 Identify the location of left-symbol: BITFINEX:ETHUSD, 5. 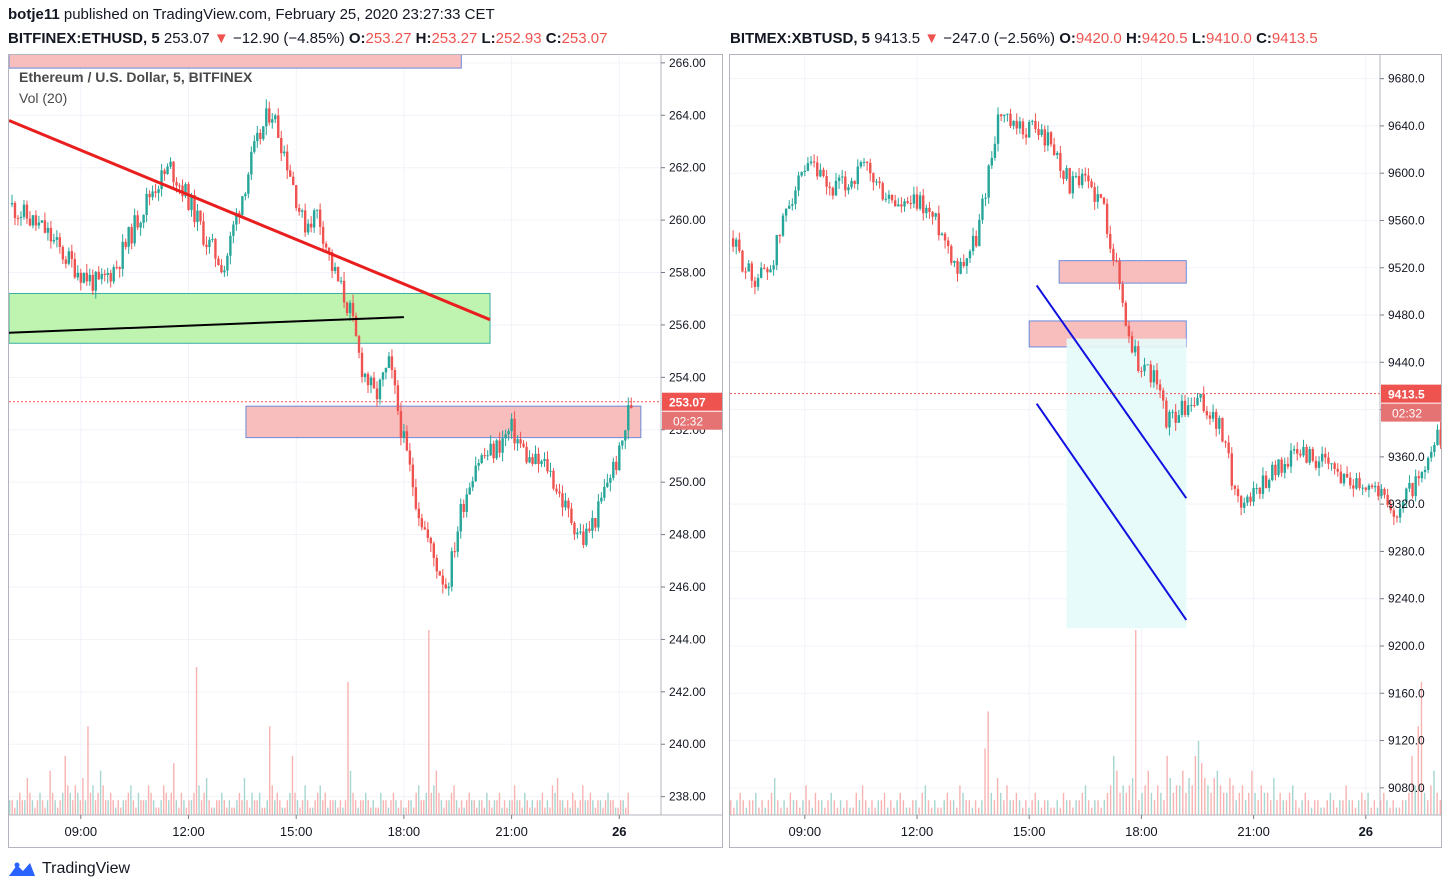
(84, 38).